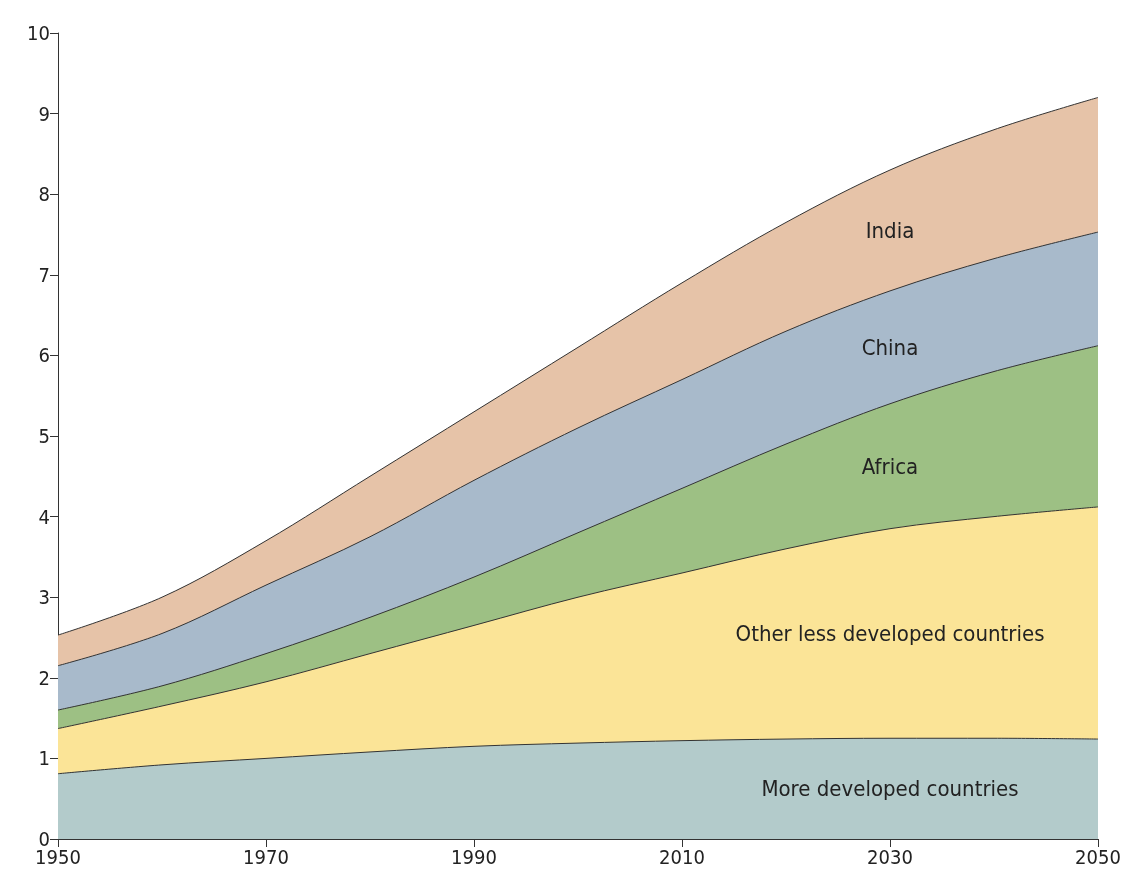 The image size is (1137, 892). What do you see at coordinates (1098, 857) in the screenshot?
I see `x-tick-label: 2050` at bounding box center [1098, 857].